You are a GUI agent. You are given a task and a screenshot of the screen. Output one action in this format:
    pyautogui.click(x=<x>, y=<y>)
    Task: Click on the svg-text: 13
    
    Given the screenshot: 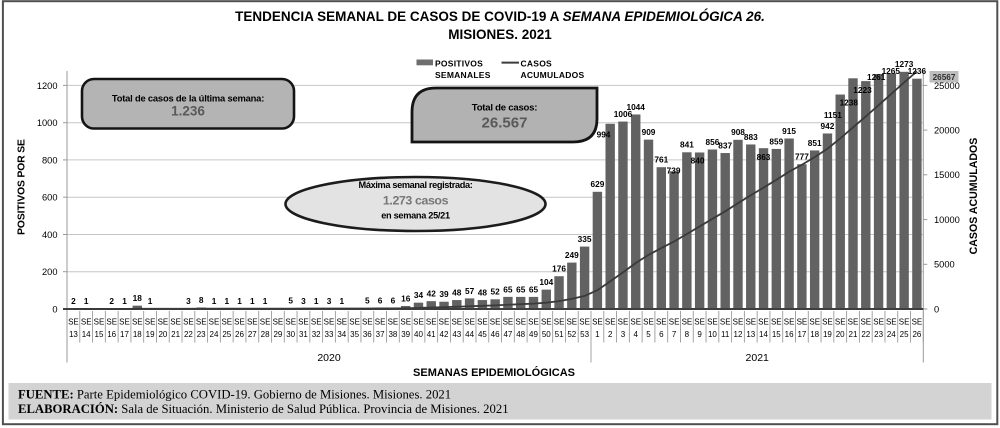 What is the action you would take?
    pyautogui.click(x=750, y=334)
    